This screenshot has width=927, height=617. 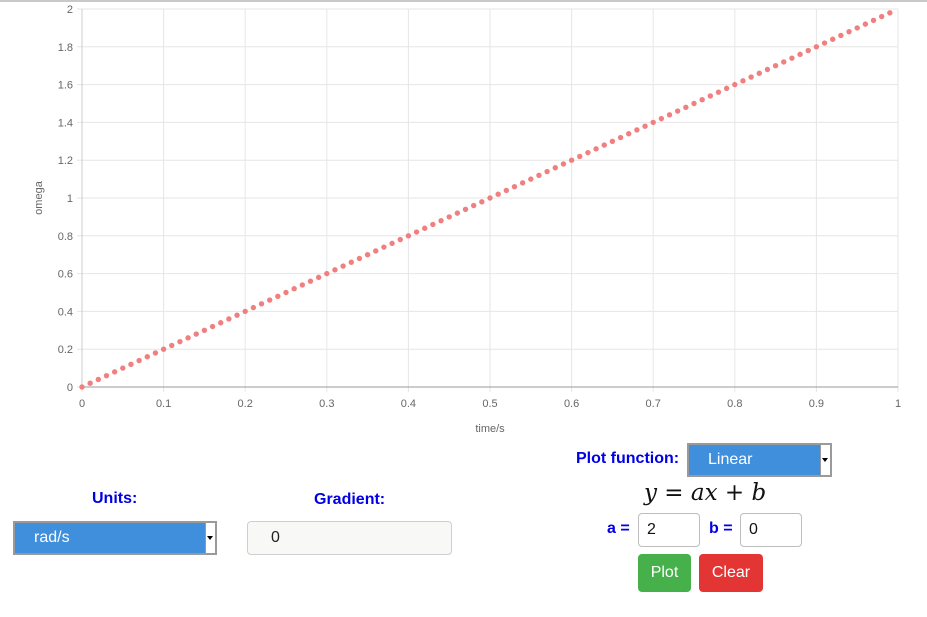 What do you see at coordinates (651, 529) in the screenshot?
I see `param-a-value: 2` at bounding box center [651, 529].